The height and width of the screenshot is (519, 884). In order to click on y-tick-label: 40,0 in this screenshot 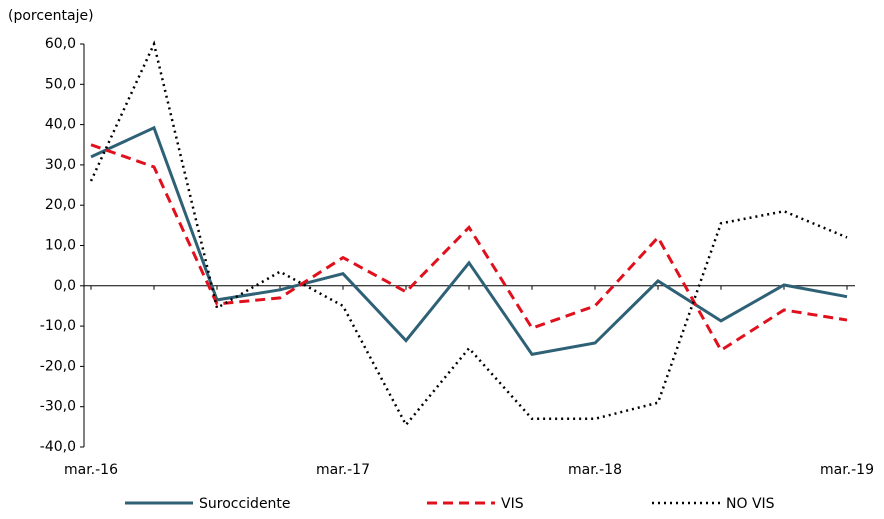, I will do `click(60, 125)`.